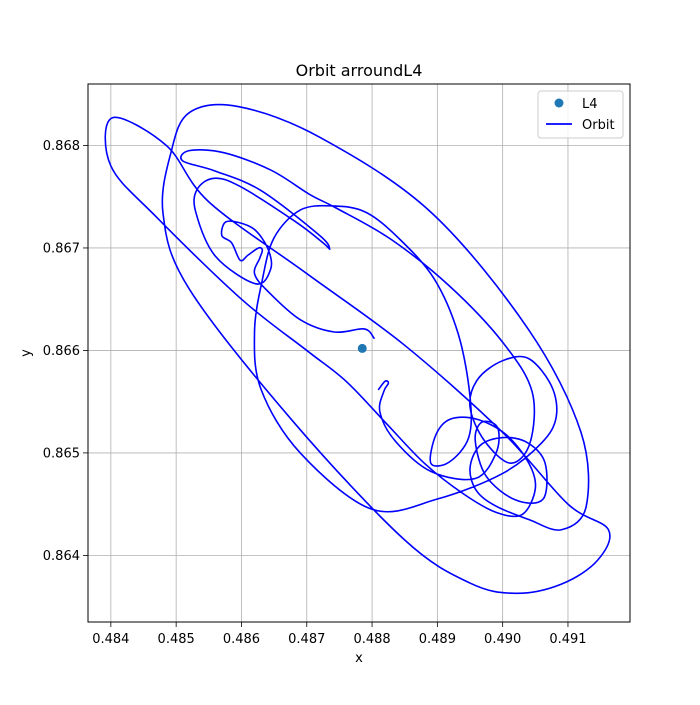 This screenshot has width=700, height=705. Describe the element at coordinates (502, 639) in the screenshot. I see `x-tick-label: 0.490` at that location.